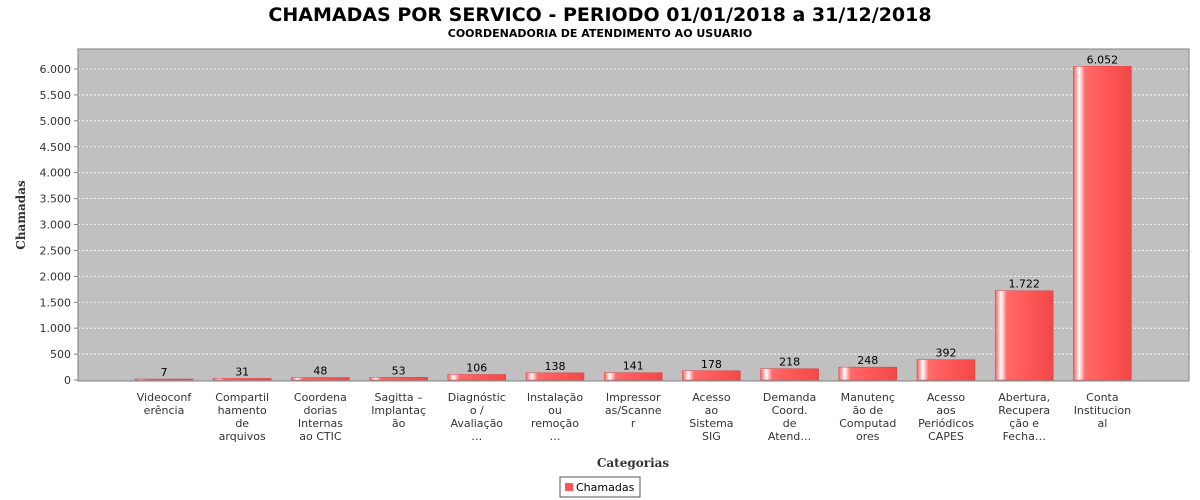 This screenshot has height=500, width=1200. What do you see at coordinates (56, 302) in the screenshot?
I see `y-tick-label: 1.500` at bounding box center [56, 302].